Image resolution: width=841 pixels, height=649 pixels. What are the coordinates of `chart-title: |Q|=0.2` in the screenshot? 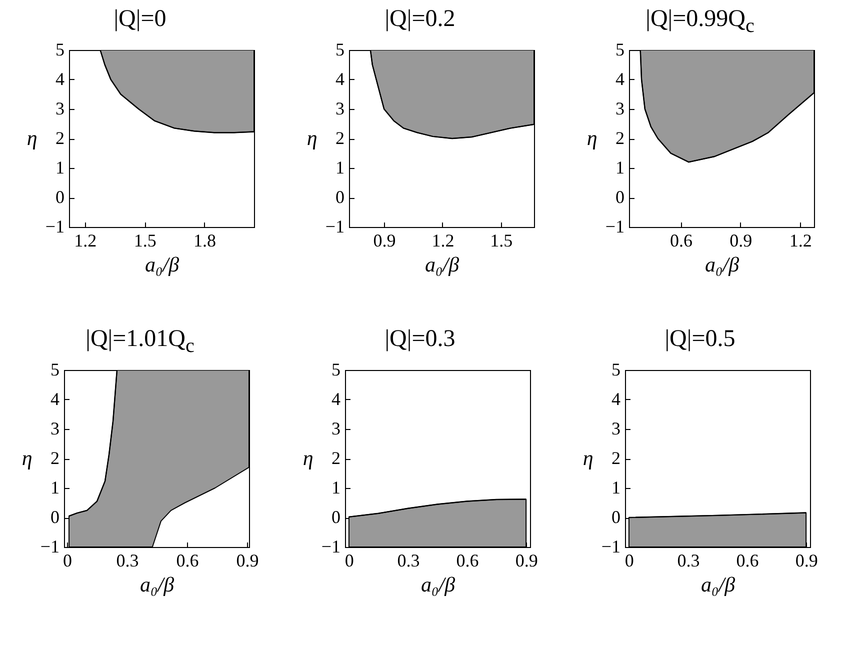 It's located at (420, 20).